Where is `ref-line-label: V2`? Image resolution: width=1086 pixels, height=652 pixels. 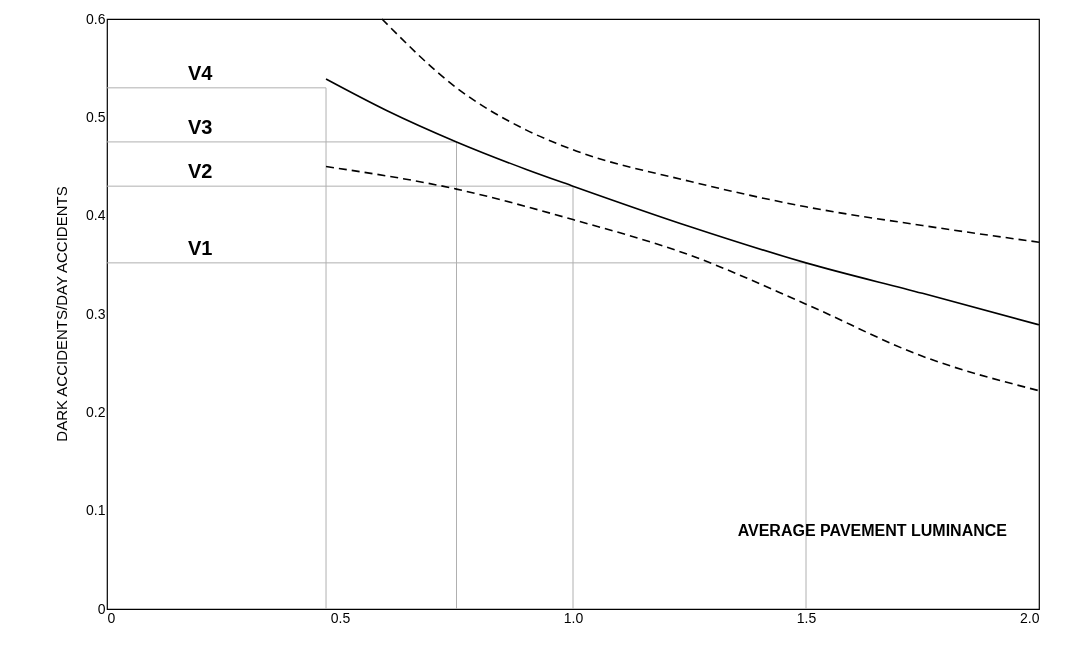
ref-line-label: V2 is located at coordinates (200, 171).